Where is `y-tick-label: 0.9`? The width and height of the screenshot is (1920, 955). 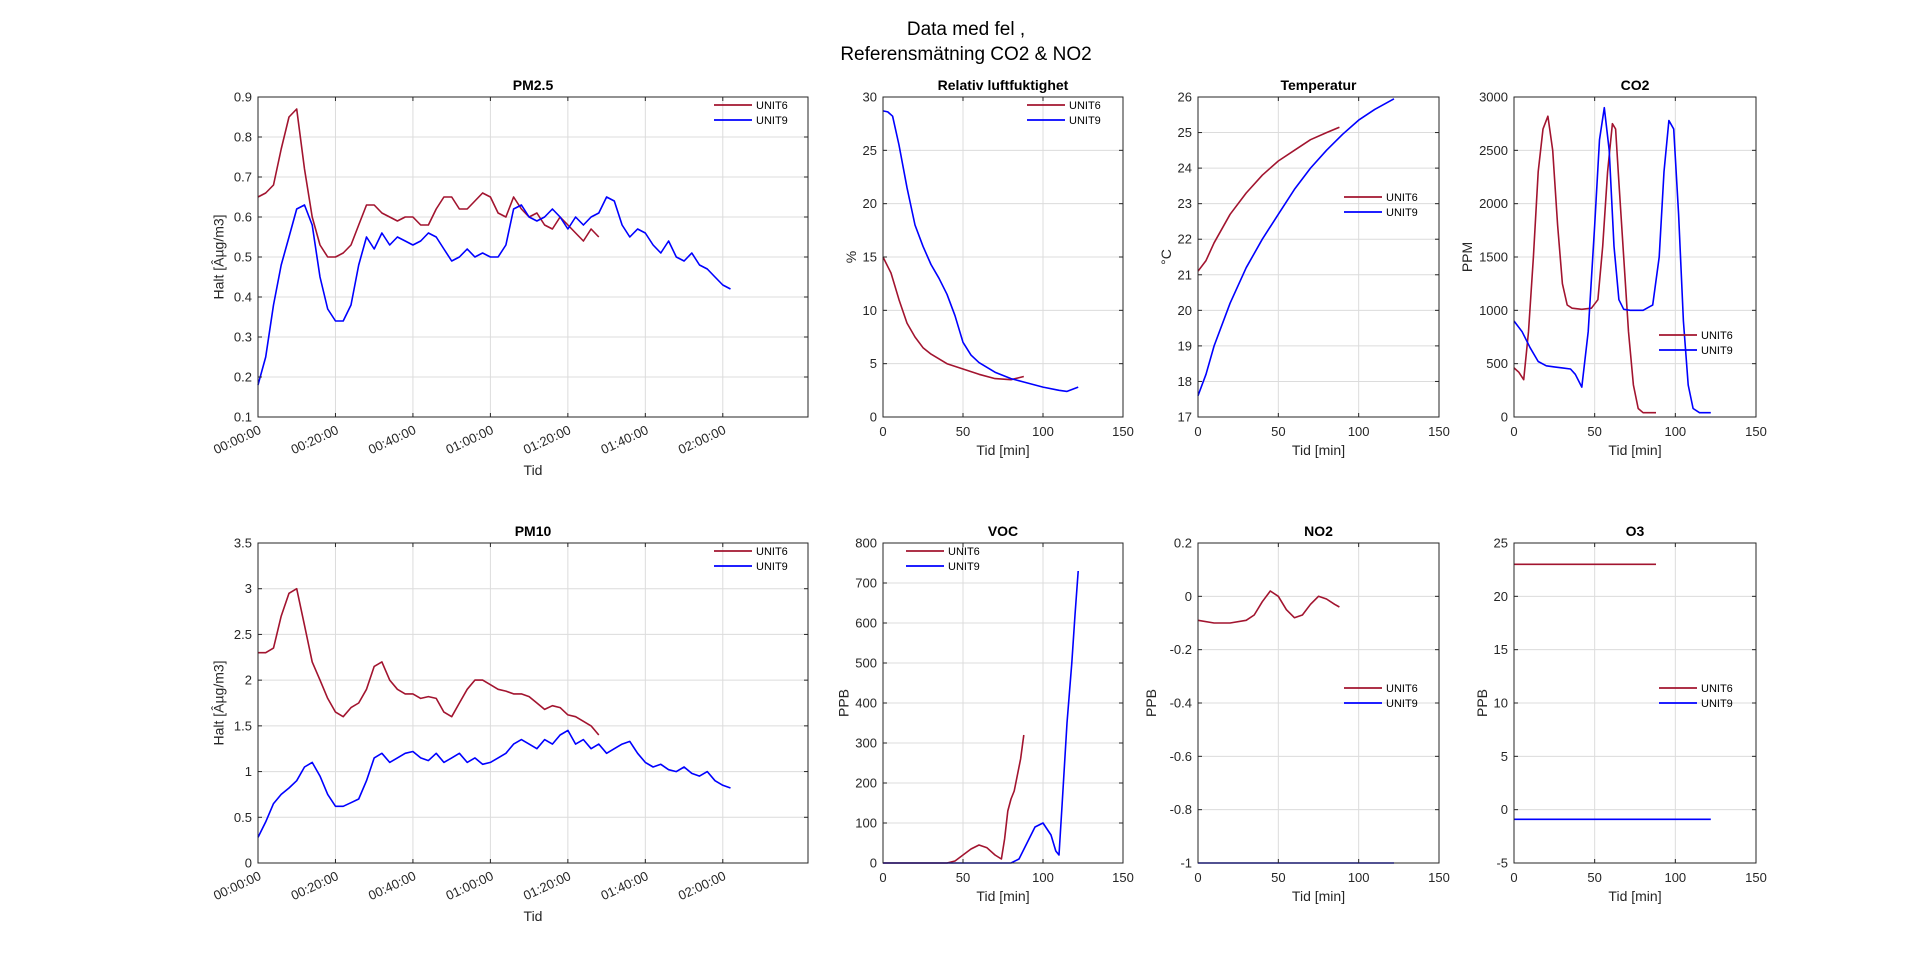 y-tick-label: 0.9 is located at coordinates (243, 97).